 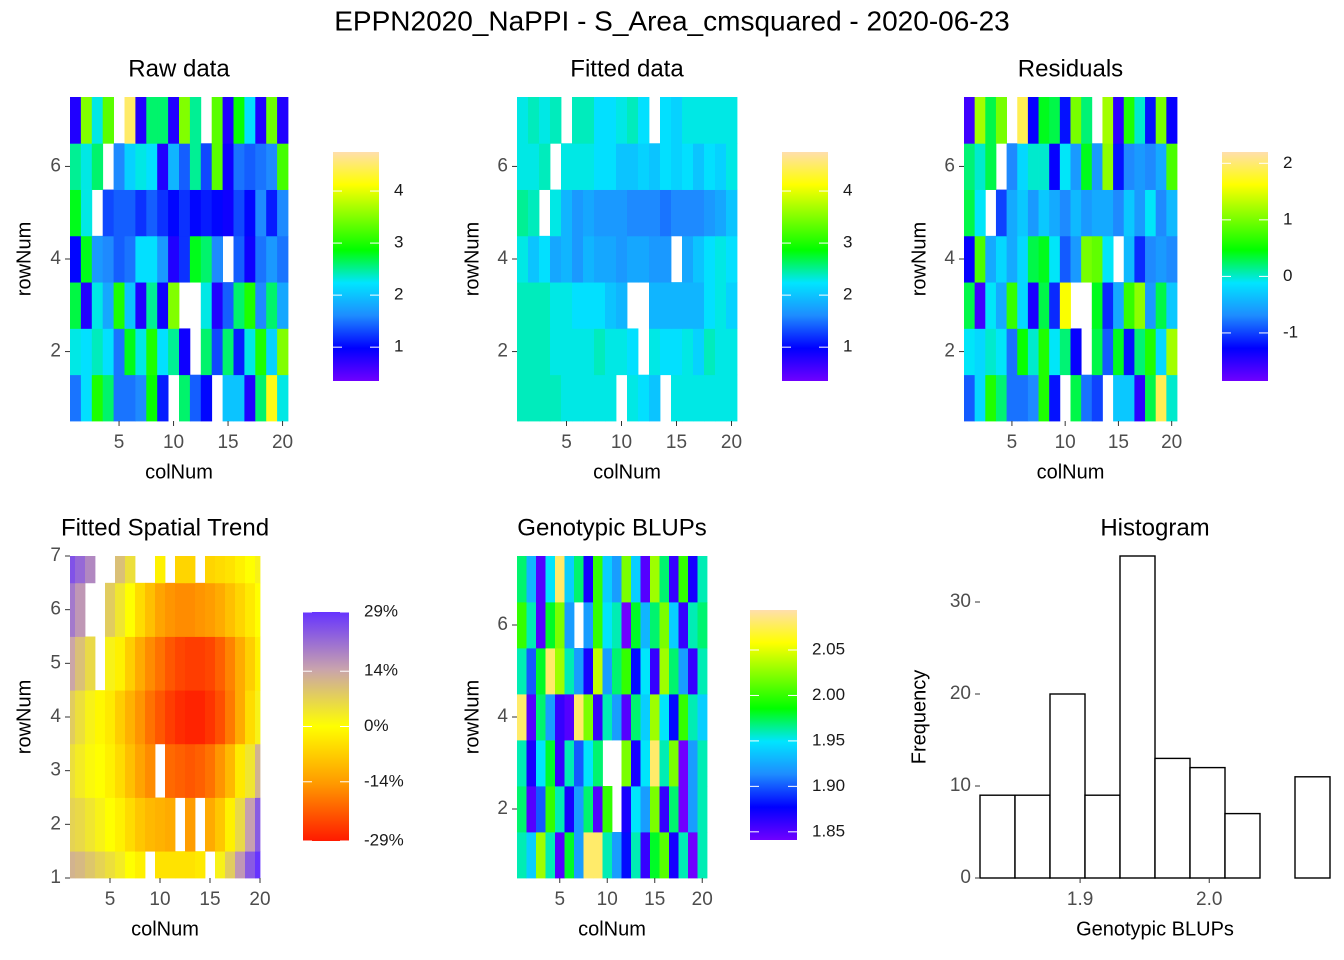 I want to click on colorbar-label: 4, so click(x=847, y=190).